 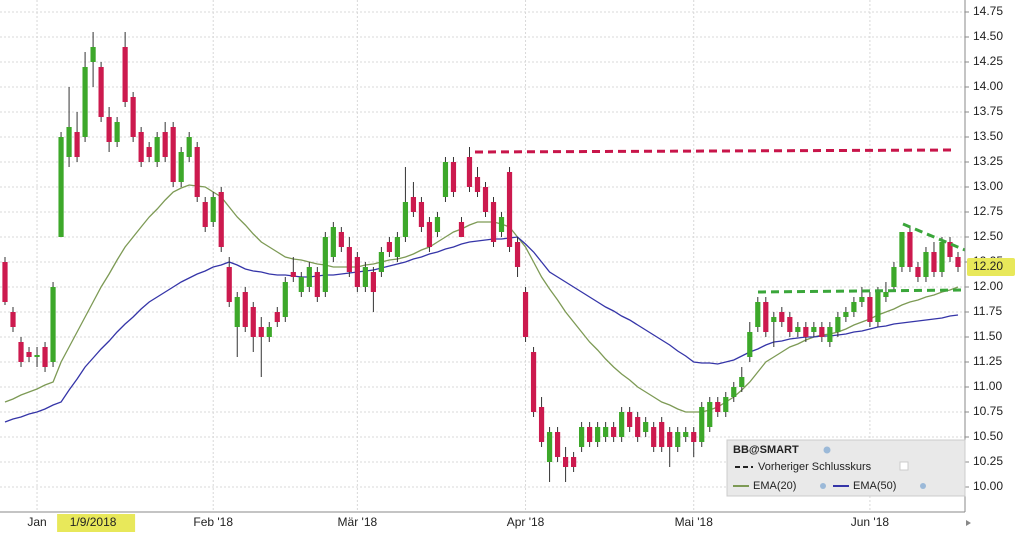 I want to click on y-tick-label: 14.75, so click(x=988, y=11).